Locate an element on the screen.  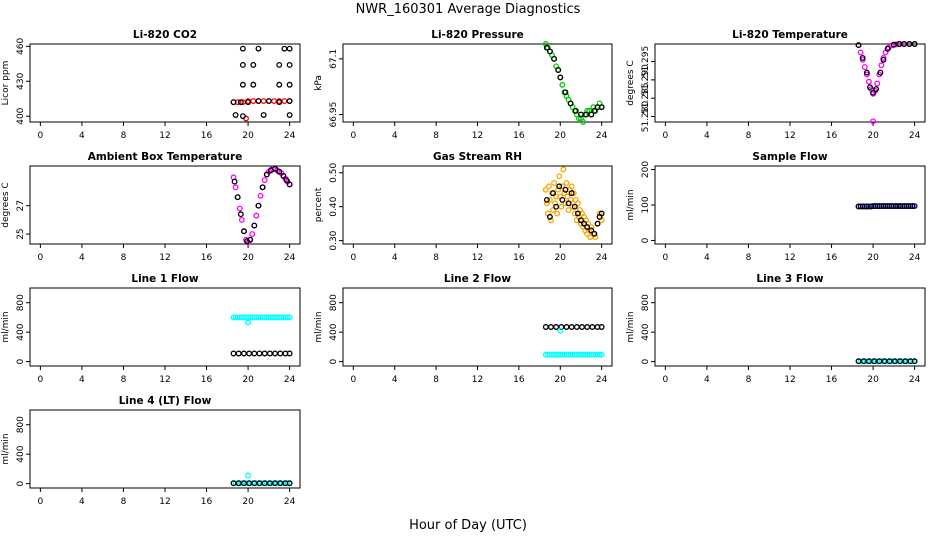
y-axis-label: degrees C is located at coordinates (631, 82).